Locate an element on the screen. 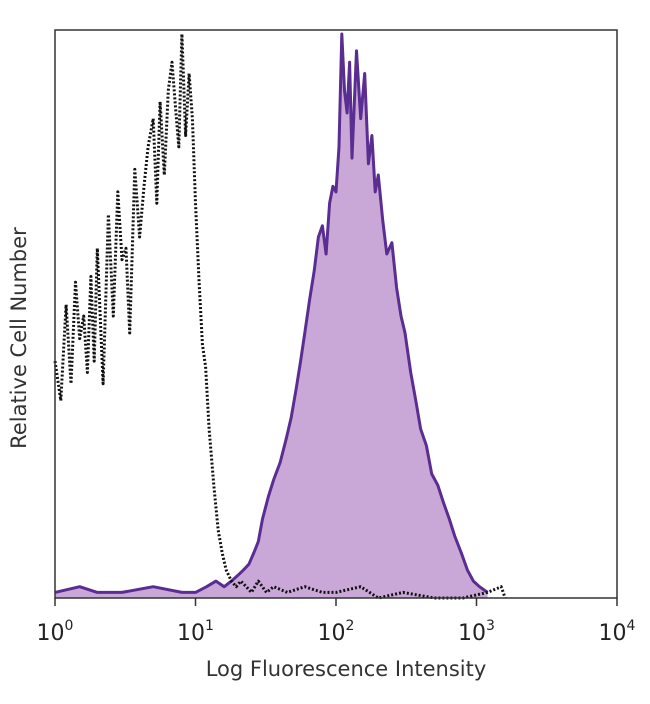  x-tick-label: 102 is located at coordinates (336, 632).